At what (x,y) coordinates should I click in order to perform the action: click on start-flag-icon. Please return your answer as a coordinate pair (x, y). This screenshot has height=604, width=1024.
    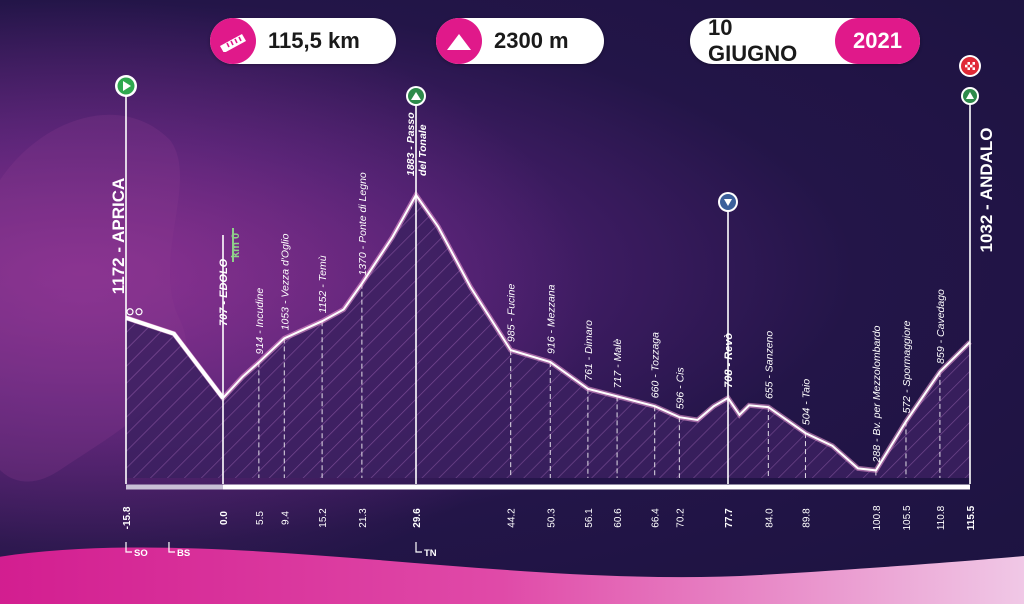
    Looking at the image, I should click on (126, 86).